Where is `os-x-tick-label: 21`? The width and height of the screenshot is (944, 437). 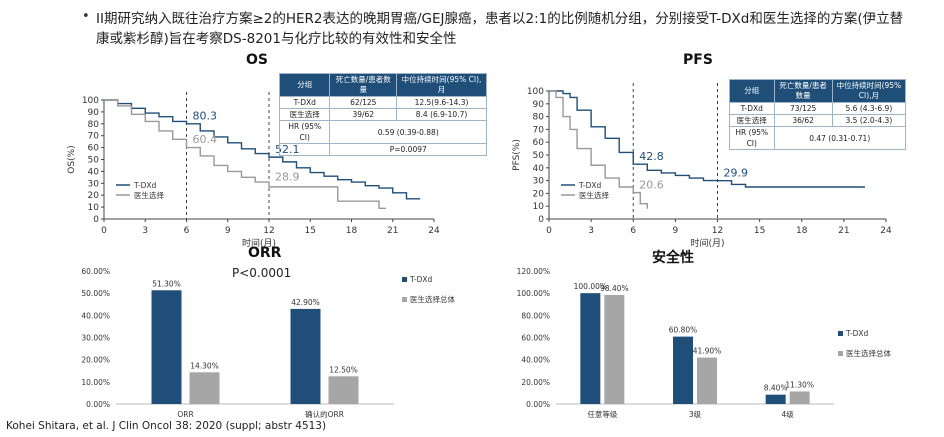 os-x-tick-label: 21 is located at coordinates (392, 231).